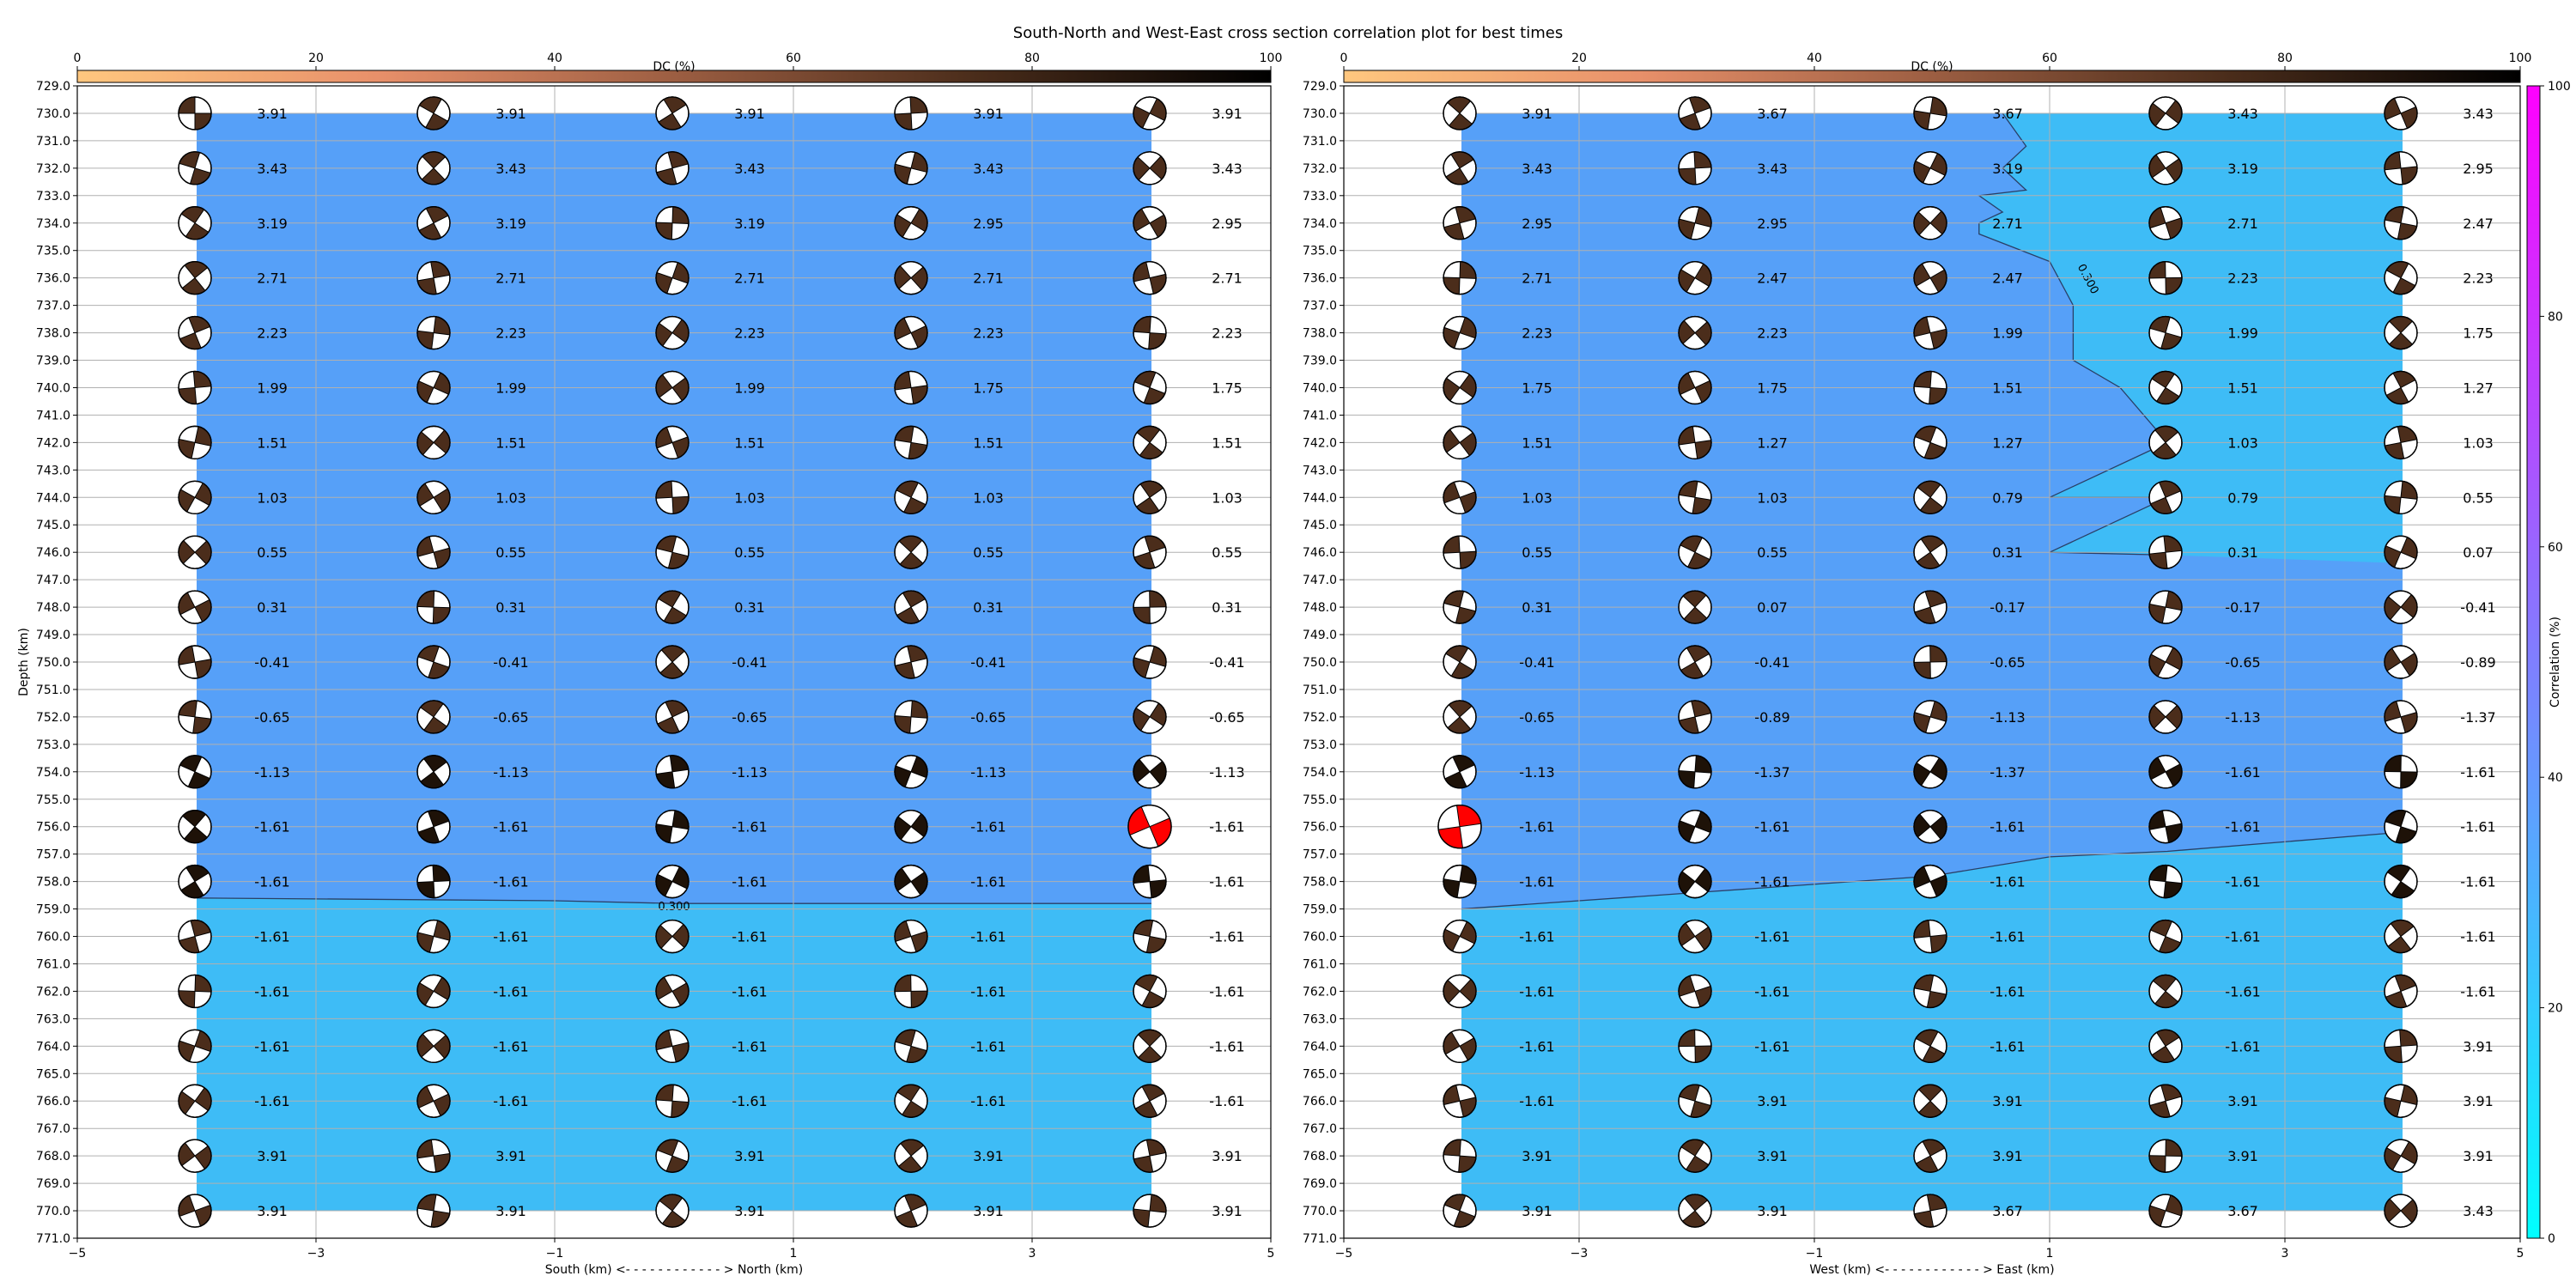 This screenshot has height=1288, width=2576. I want to click on y-tick-label: 744.0, so click(53, 498).